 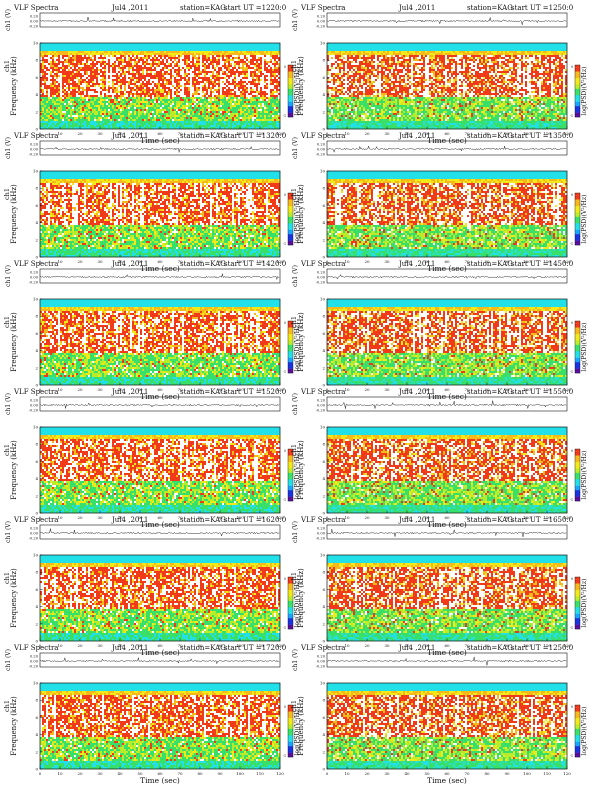 What do you see at coordinates (203, 8) in the screenshot?
I see `panel-station: station=KAG` at bounding box center [203, 8].